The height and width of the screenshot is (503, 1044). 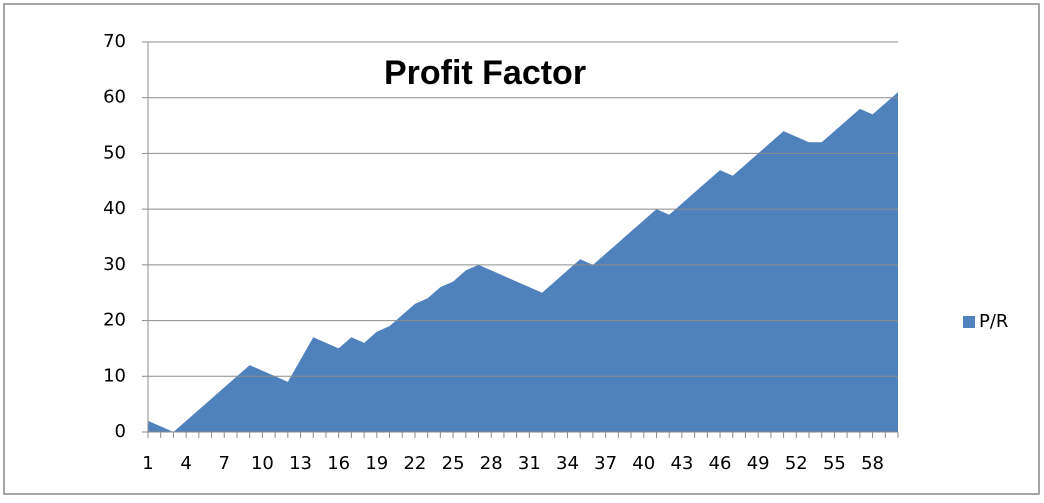 I want to click on x-tick-label: 52, so click(x=796, y=463).